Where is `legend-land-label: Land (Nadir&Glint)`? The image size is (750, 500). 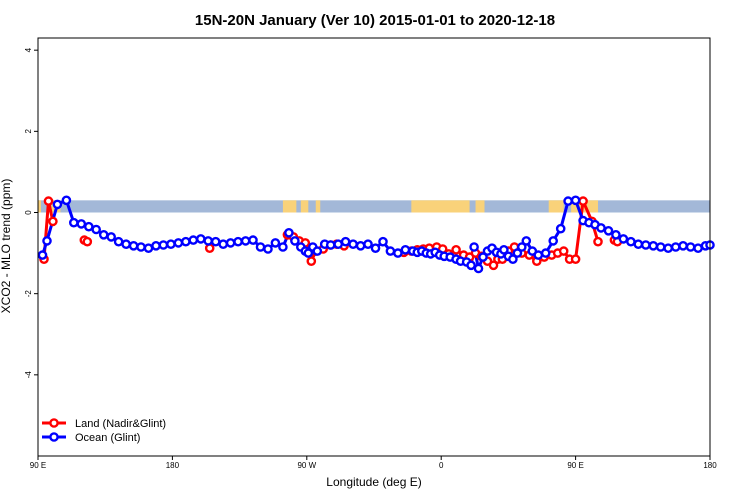 legend-land-label: Land (Nadir&Glint) is located at coordinates (120, 424).